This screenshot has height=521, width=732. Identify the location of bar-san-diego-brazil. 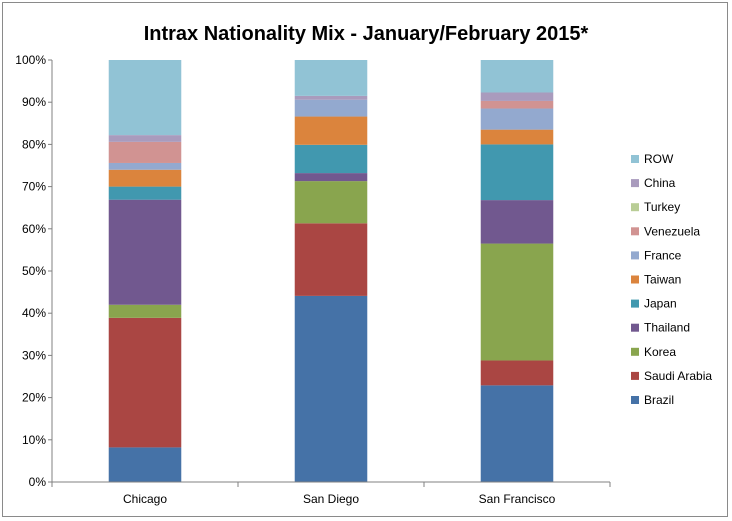
(331, 388).